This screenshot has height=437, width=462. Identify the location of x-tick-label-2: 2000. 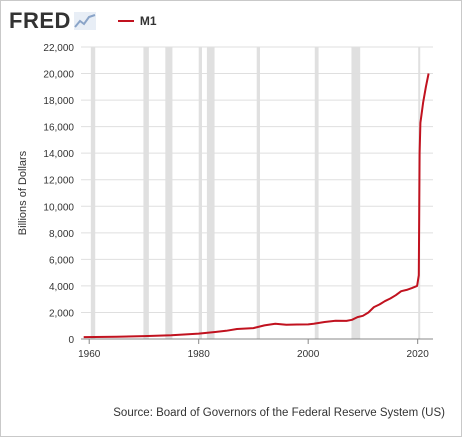
(308, 354).